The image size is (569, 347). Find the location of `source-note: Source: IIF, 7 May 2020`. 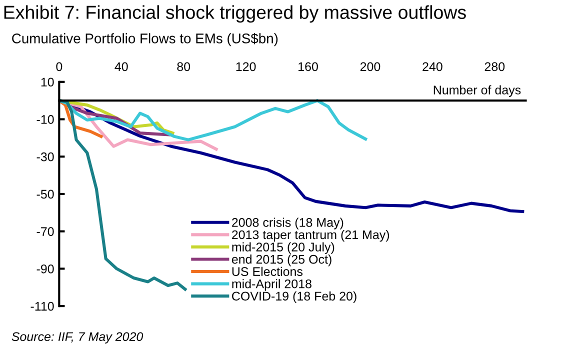

source-note: Source: IIF, 7 May 2020 is located at coordinates (78, 338).